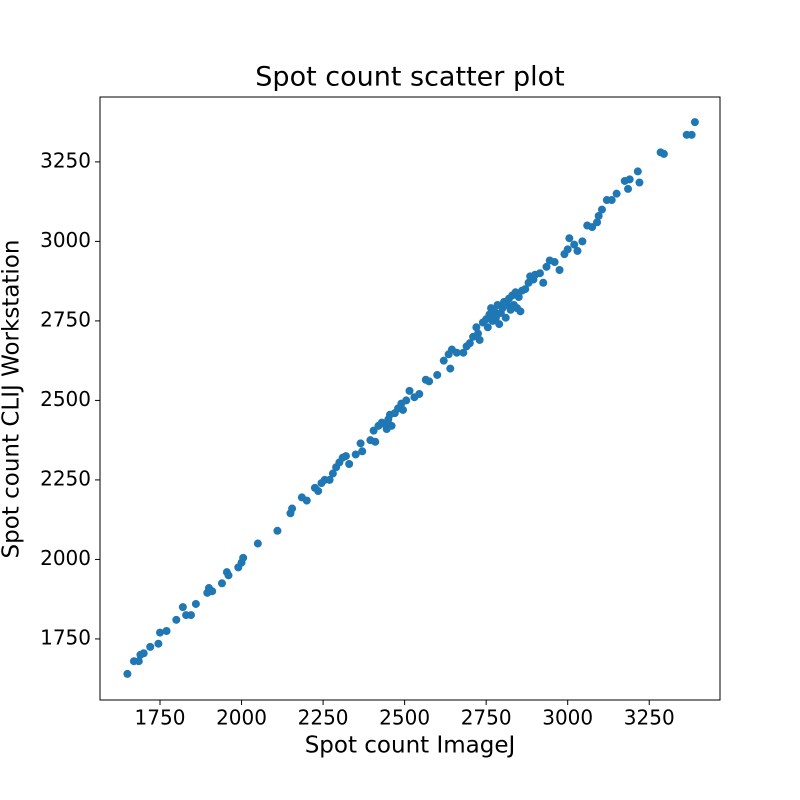 Image resolution: width=800 pixels, height=800 pixels. What do you see at coordinates (486, 718) in the screenshot?
I see `x-tick-label: 2750` at bounding box center [486, 718].